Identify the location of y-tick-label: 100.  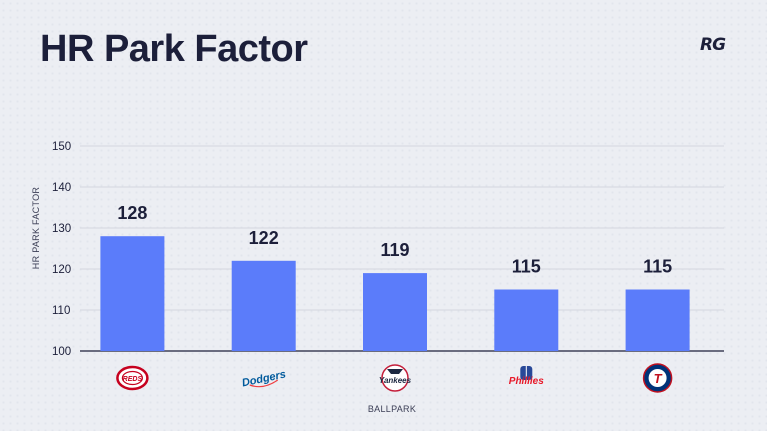
(61, 352).